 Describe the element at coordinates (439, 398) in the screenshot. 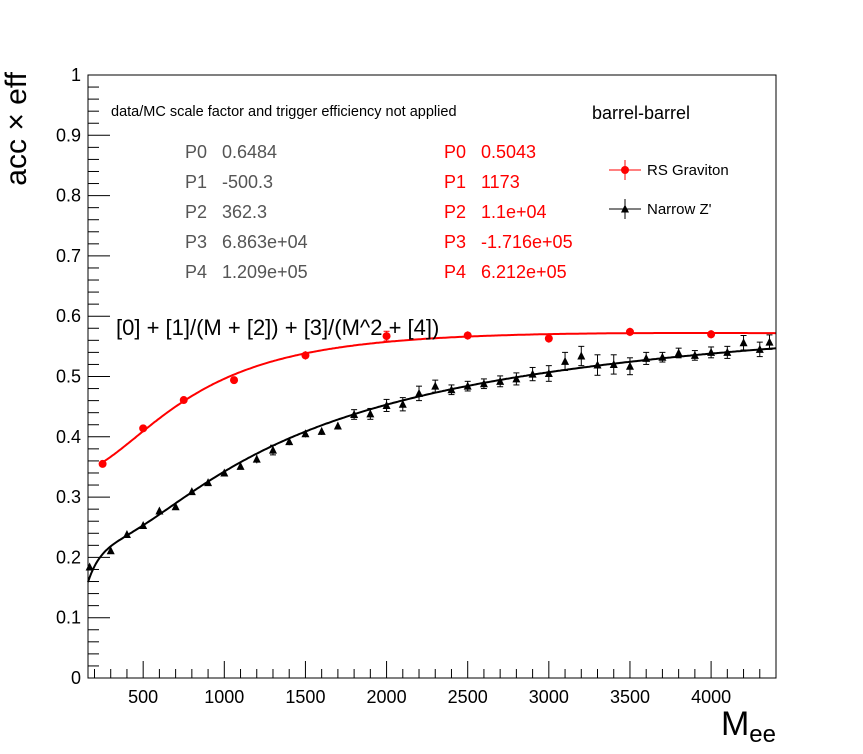

I see `rs-graviton-fit-curve` at that location.